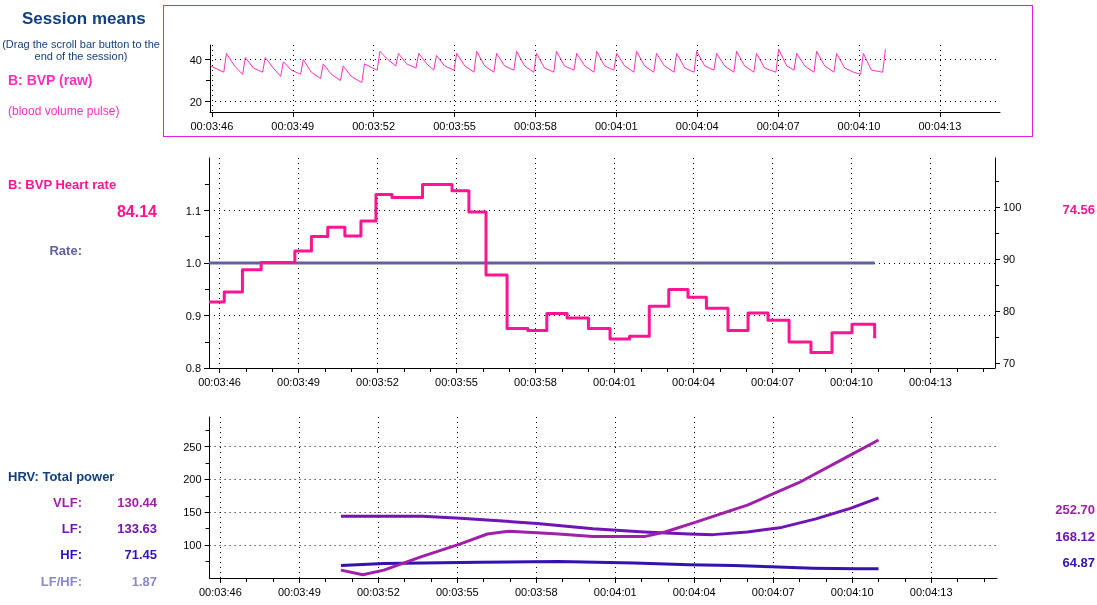 The height and width of the screenshot is (605, 1097). What do you see at coordinates (192, 512) in the screenshot?
I see `y-tick-label: 150` at bounding box center [192, 512].